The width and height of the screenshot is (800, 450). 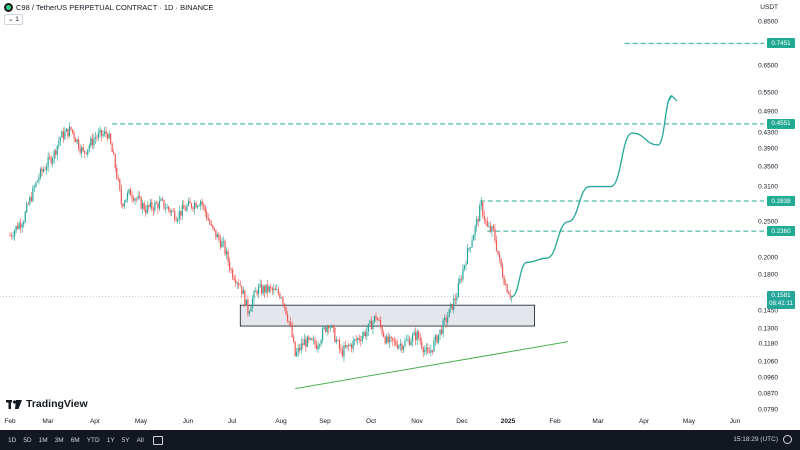 What do you see at coordinates (75, 440) in the screenshot?
I see `timeframe-6m-button: 6M` at bounding box center [75, 440].